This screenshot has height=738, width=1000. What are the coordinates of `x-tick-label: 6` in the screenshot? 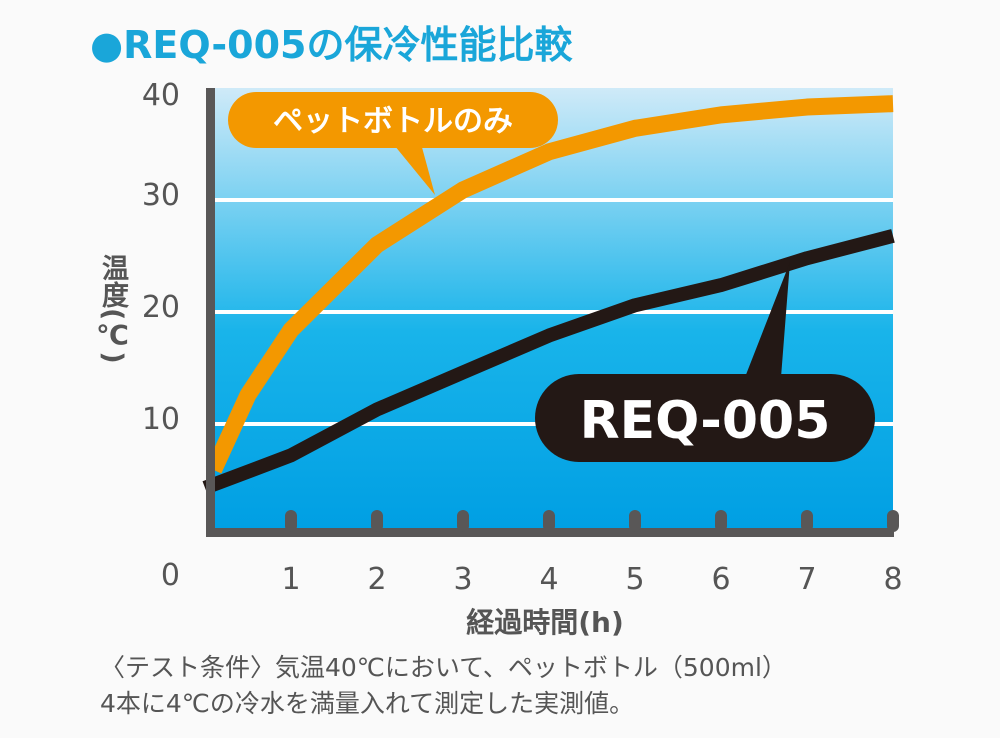 It's located at (720, 579).